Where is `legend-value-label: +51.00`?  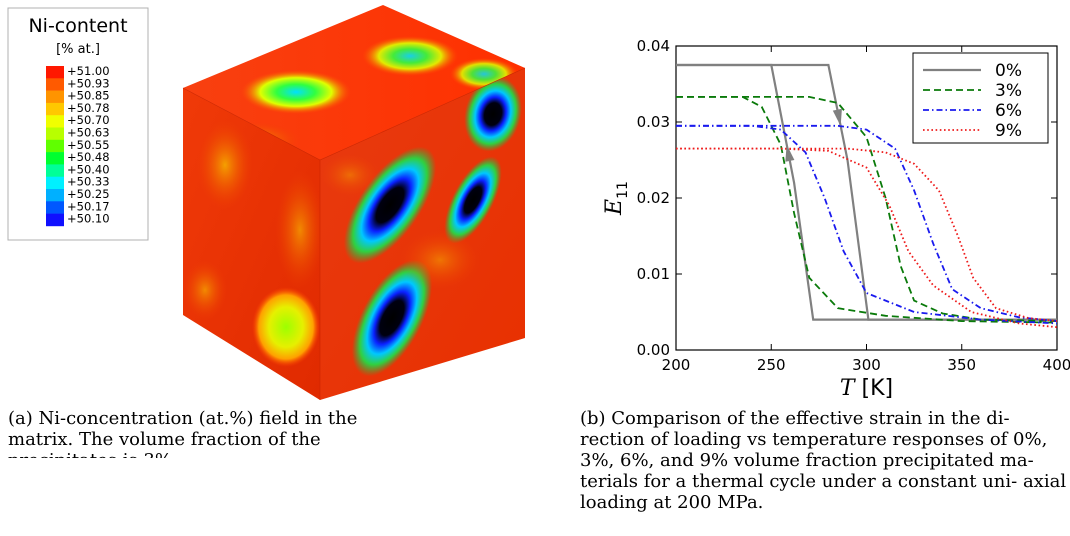 legend-value-label: +51.00 is located at coordinates (88, 71).